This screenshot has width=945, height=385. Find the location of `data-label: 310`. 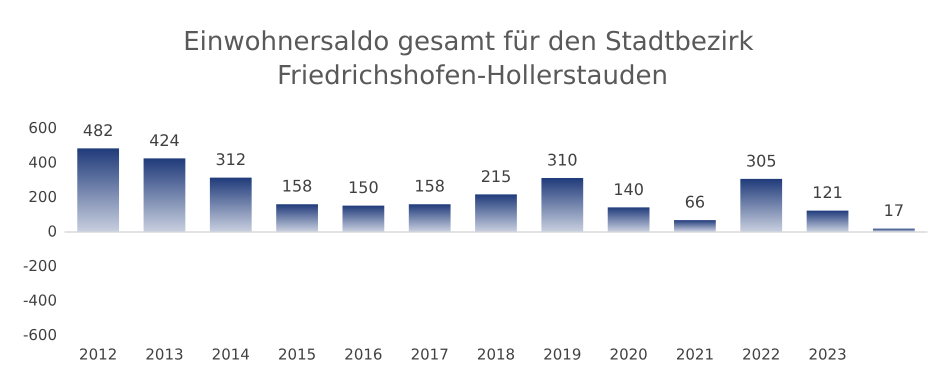

data-label: 310 is located at coordinates (562, 160).